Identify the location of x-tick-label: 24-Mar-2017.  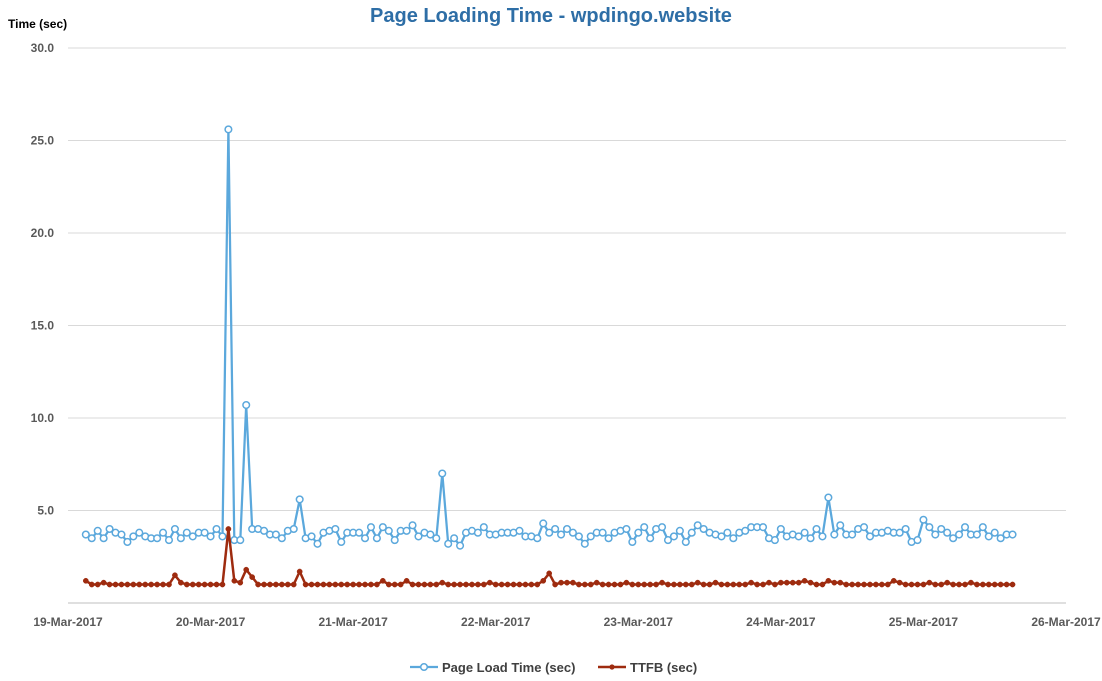
(781, 622).